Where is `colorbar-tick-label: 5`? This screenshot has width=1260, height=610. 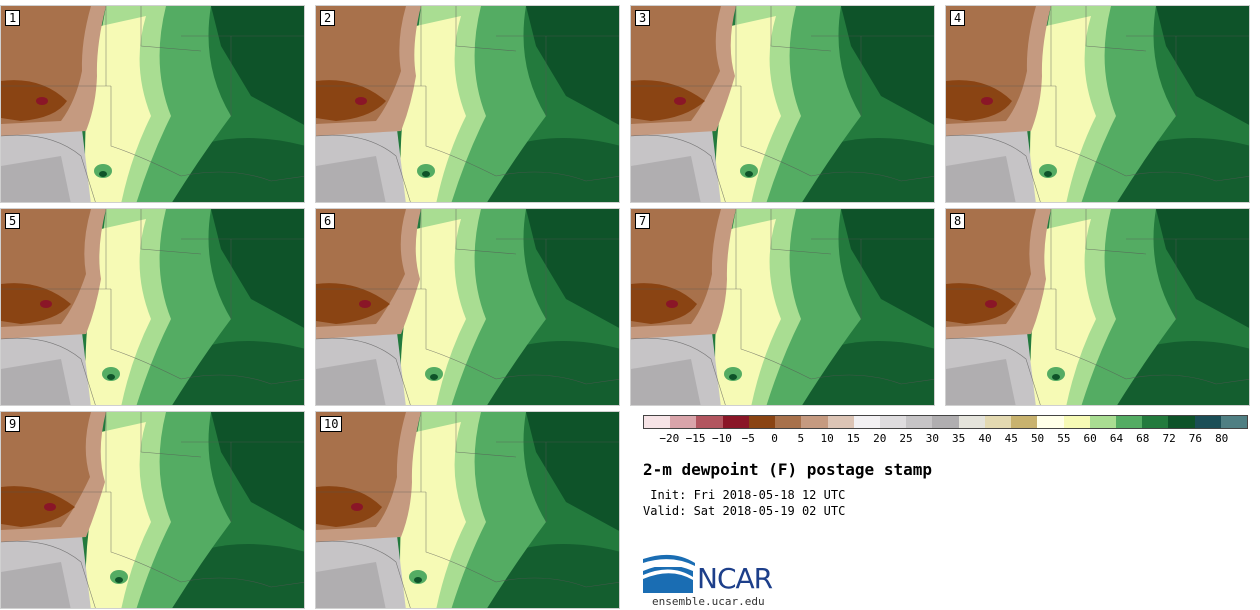 colorbar-tick-label: 5 is located at coordinates (801, 438).